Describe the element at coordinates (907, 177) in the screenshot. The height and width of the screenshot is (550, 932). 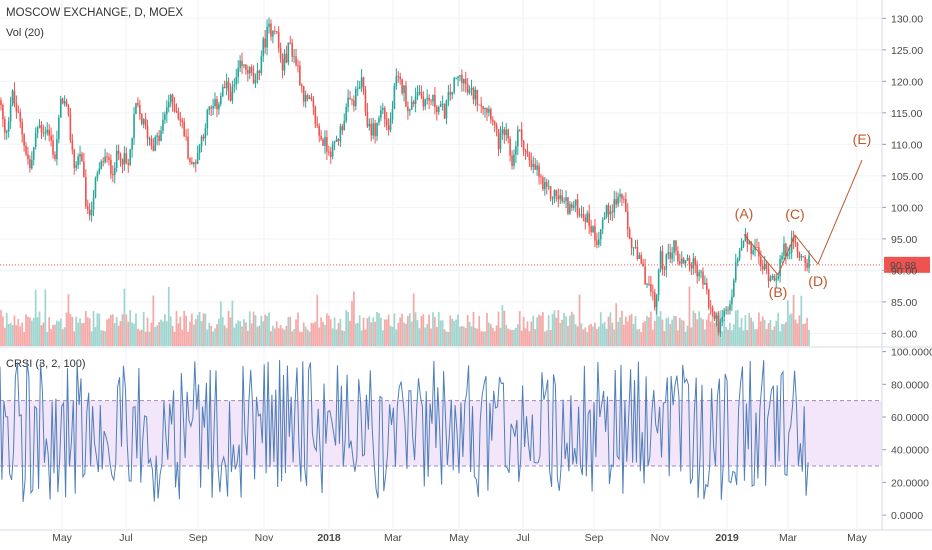
I see `y-tick-label: 105.00` at that location.